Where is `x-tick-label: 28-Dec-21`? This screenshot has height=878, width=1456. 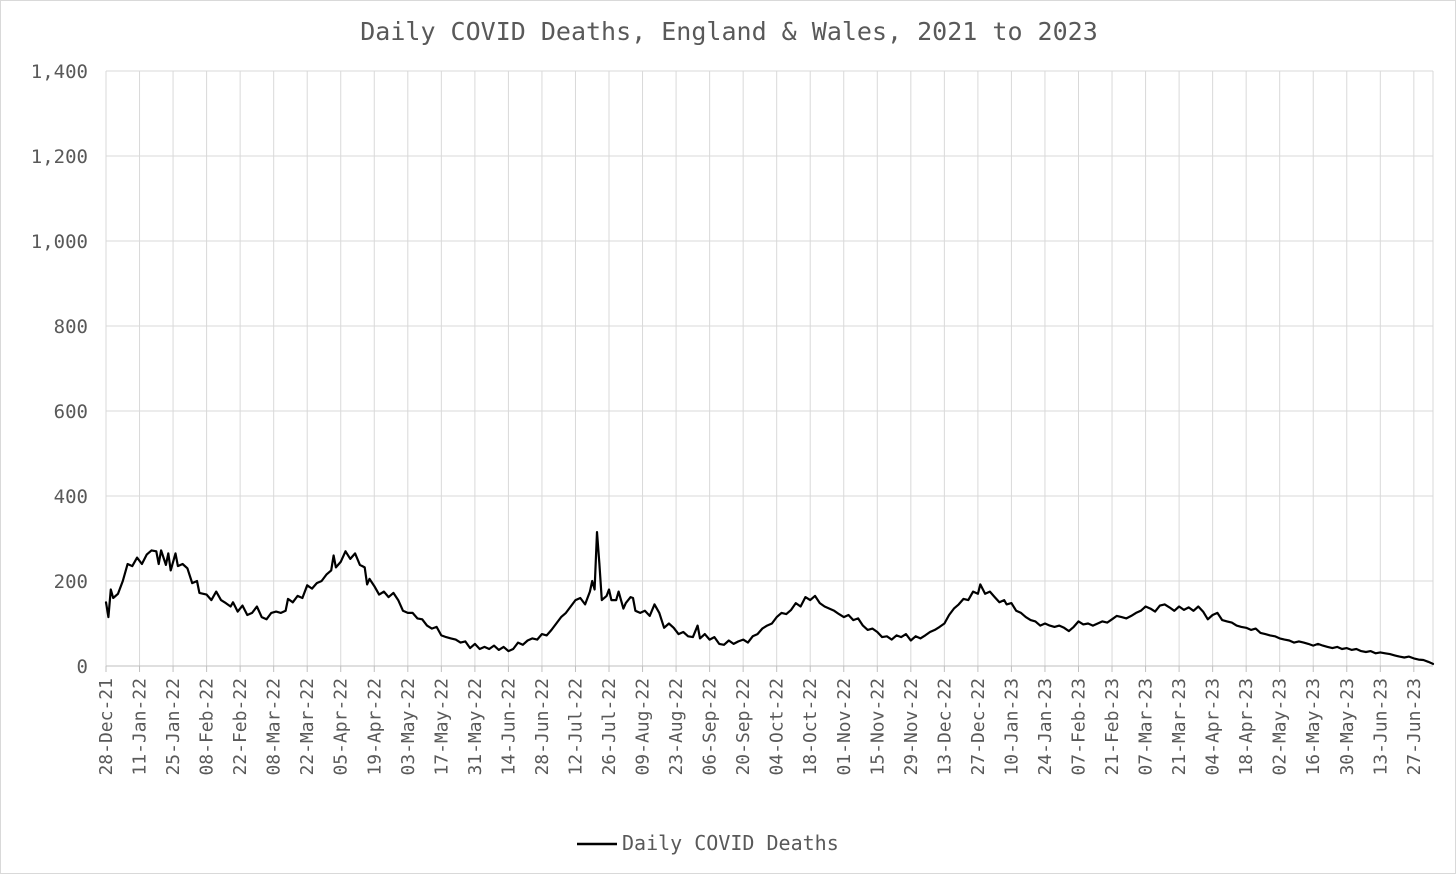
x-tick-label: 28-Dec-21 is located at coordinates (106, 727).